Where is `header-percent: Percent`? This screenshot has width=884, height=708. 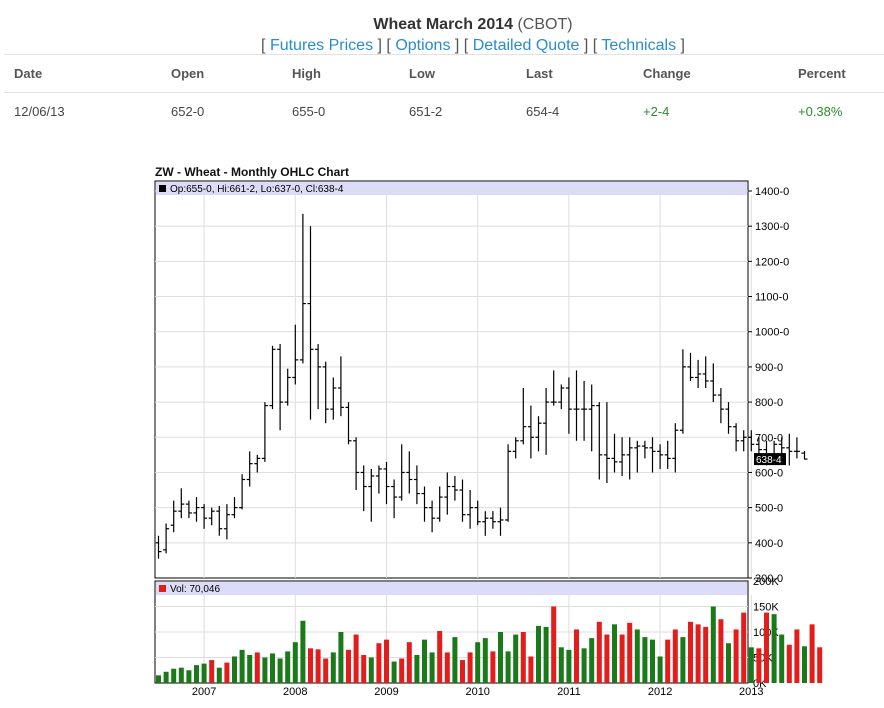
header-percent: Percent is located at coordinates (822, 73).